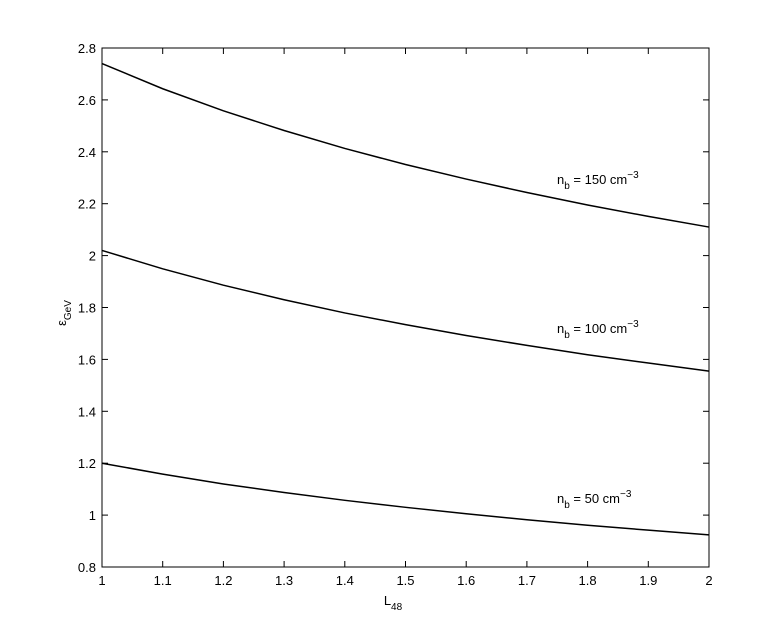 Image resolution: width=782 pixels, height=638 pixels. Describe the element at coordinates (92, 256) in the screenshot. I see `y-tick-label: 2` at that location.